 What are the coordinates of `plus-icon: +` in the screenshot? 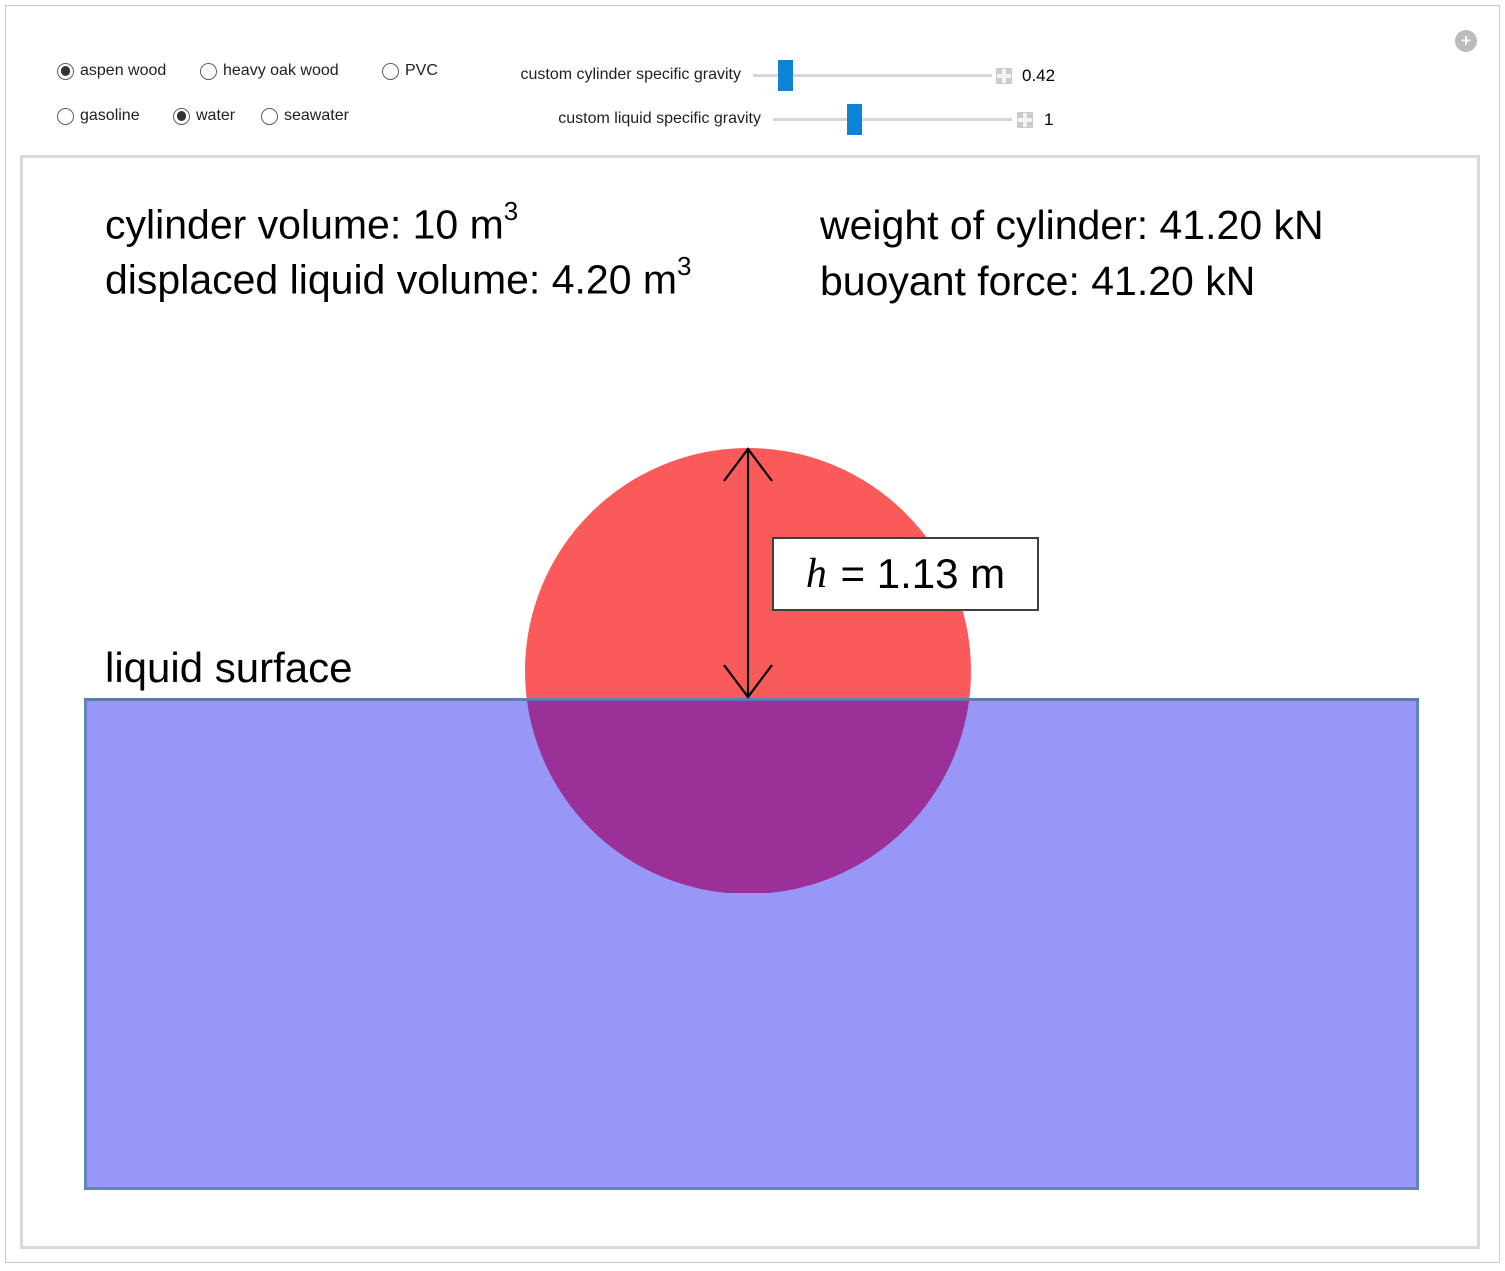 It's located at (1466, 40).